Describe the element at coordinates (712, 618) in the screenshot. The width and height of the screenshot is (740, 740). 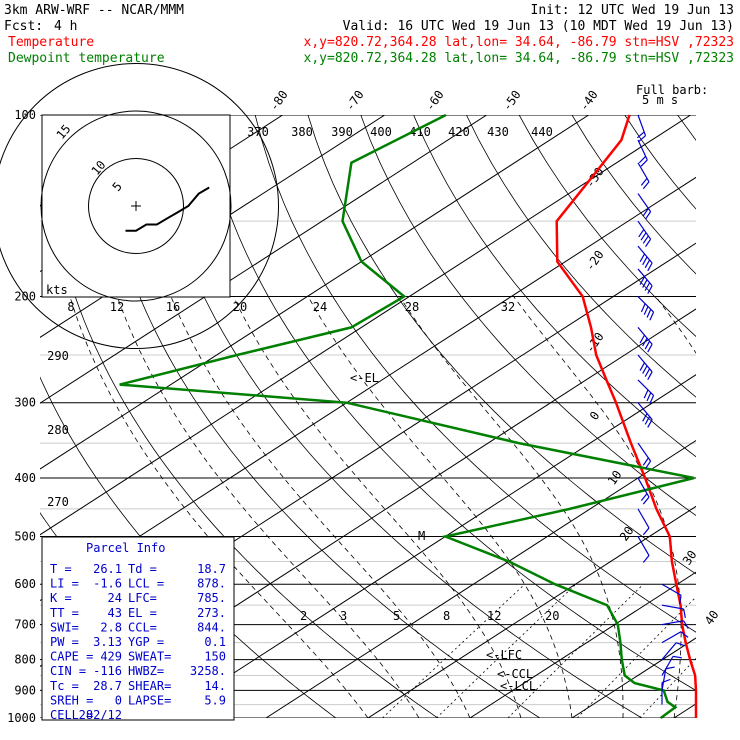
I see `temp-label-40: 40` at that location.